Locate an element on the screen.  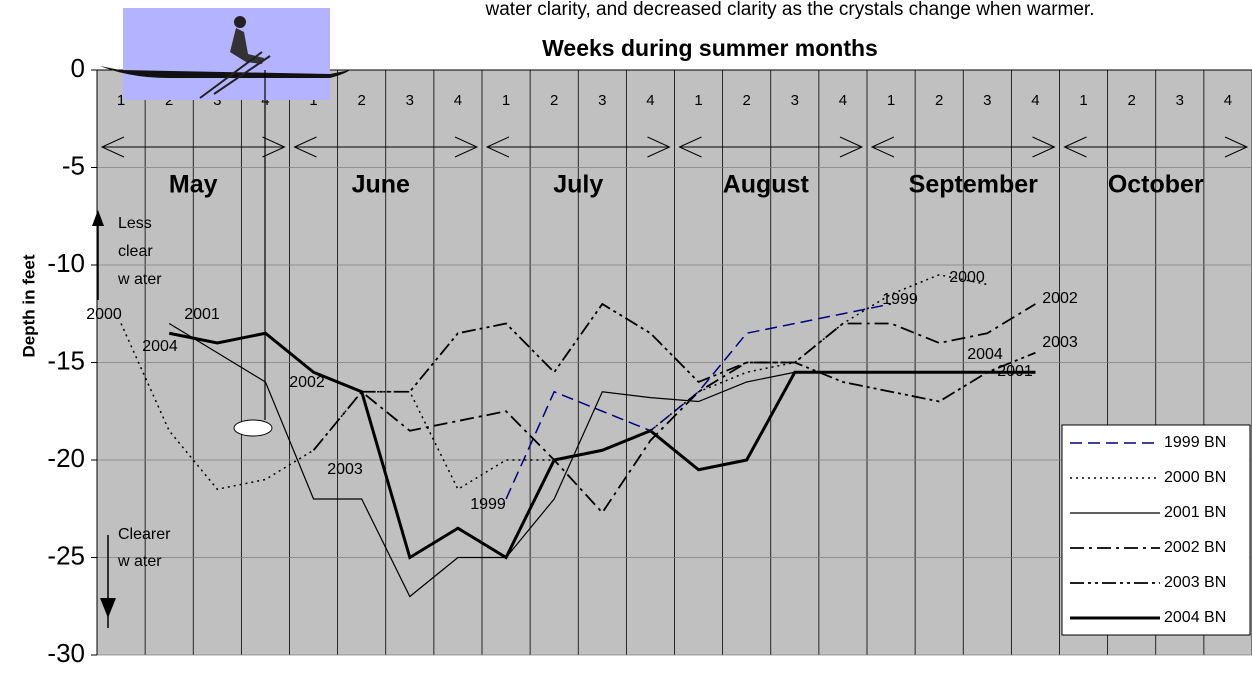
clarity-arrows is located at coordinates (104, 419).